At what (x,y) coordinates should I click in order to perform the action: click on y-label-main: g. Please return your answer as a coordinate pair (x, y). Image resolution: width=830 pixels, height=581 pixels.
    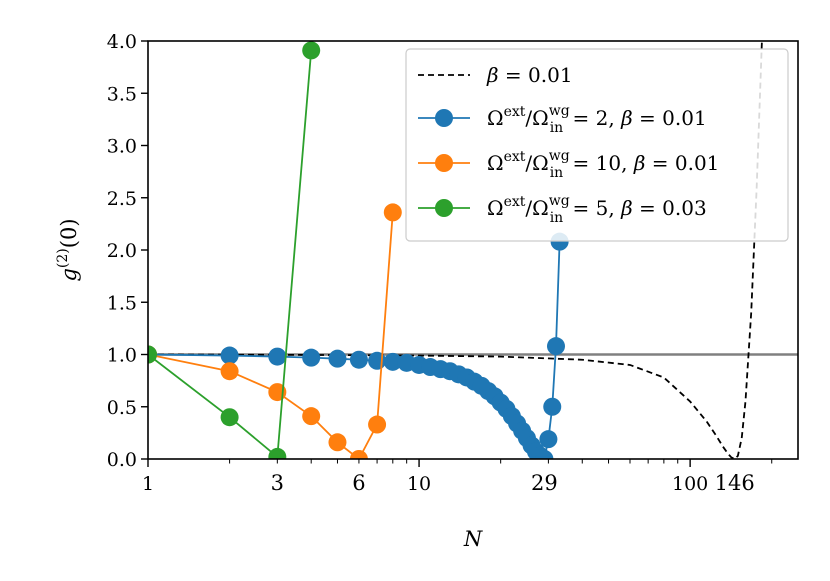
    Looking at the image, I should click on (69, 274).